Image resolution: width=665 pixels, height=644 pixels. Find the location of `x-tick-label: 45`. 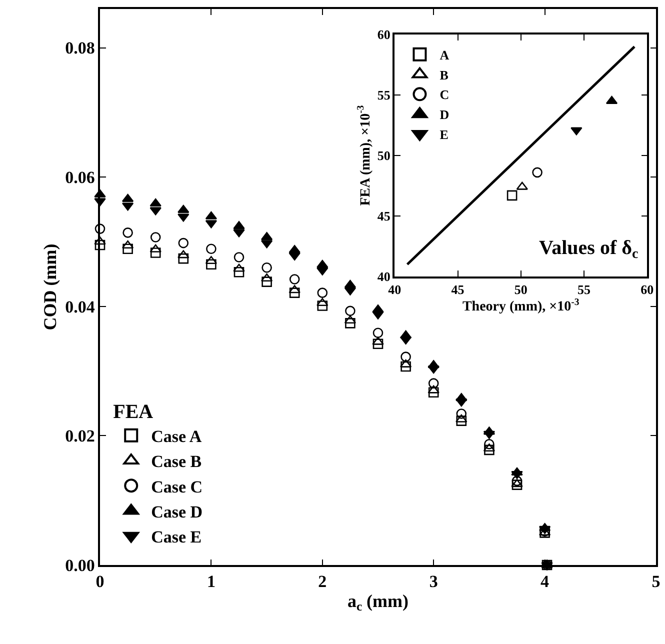

x-tick-label: 45 is located at coordinates (458, 289).